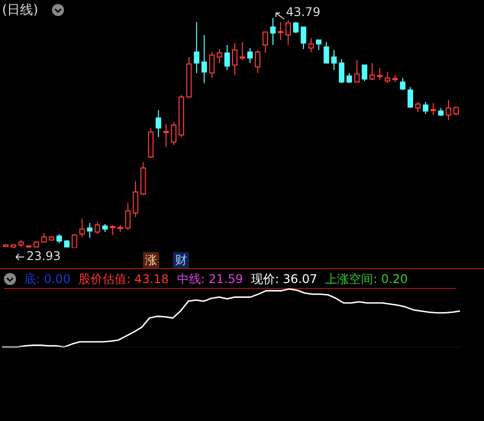  I want to click on text: 上涨空间: 0.20, so click(366, 279).